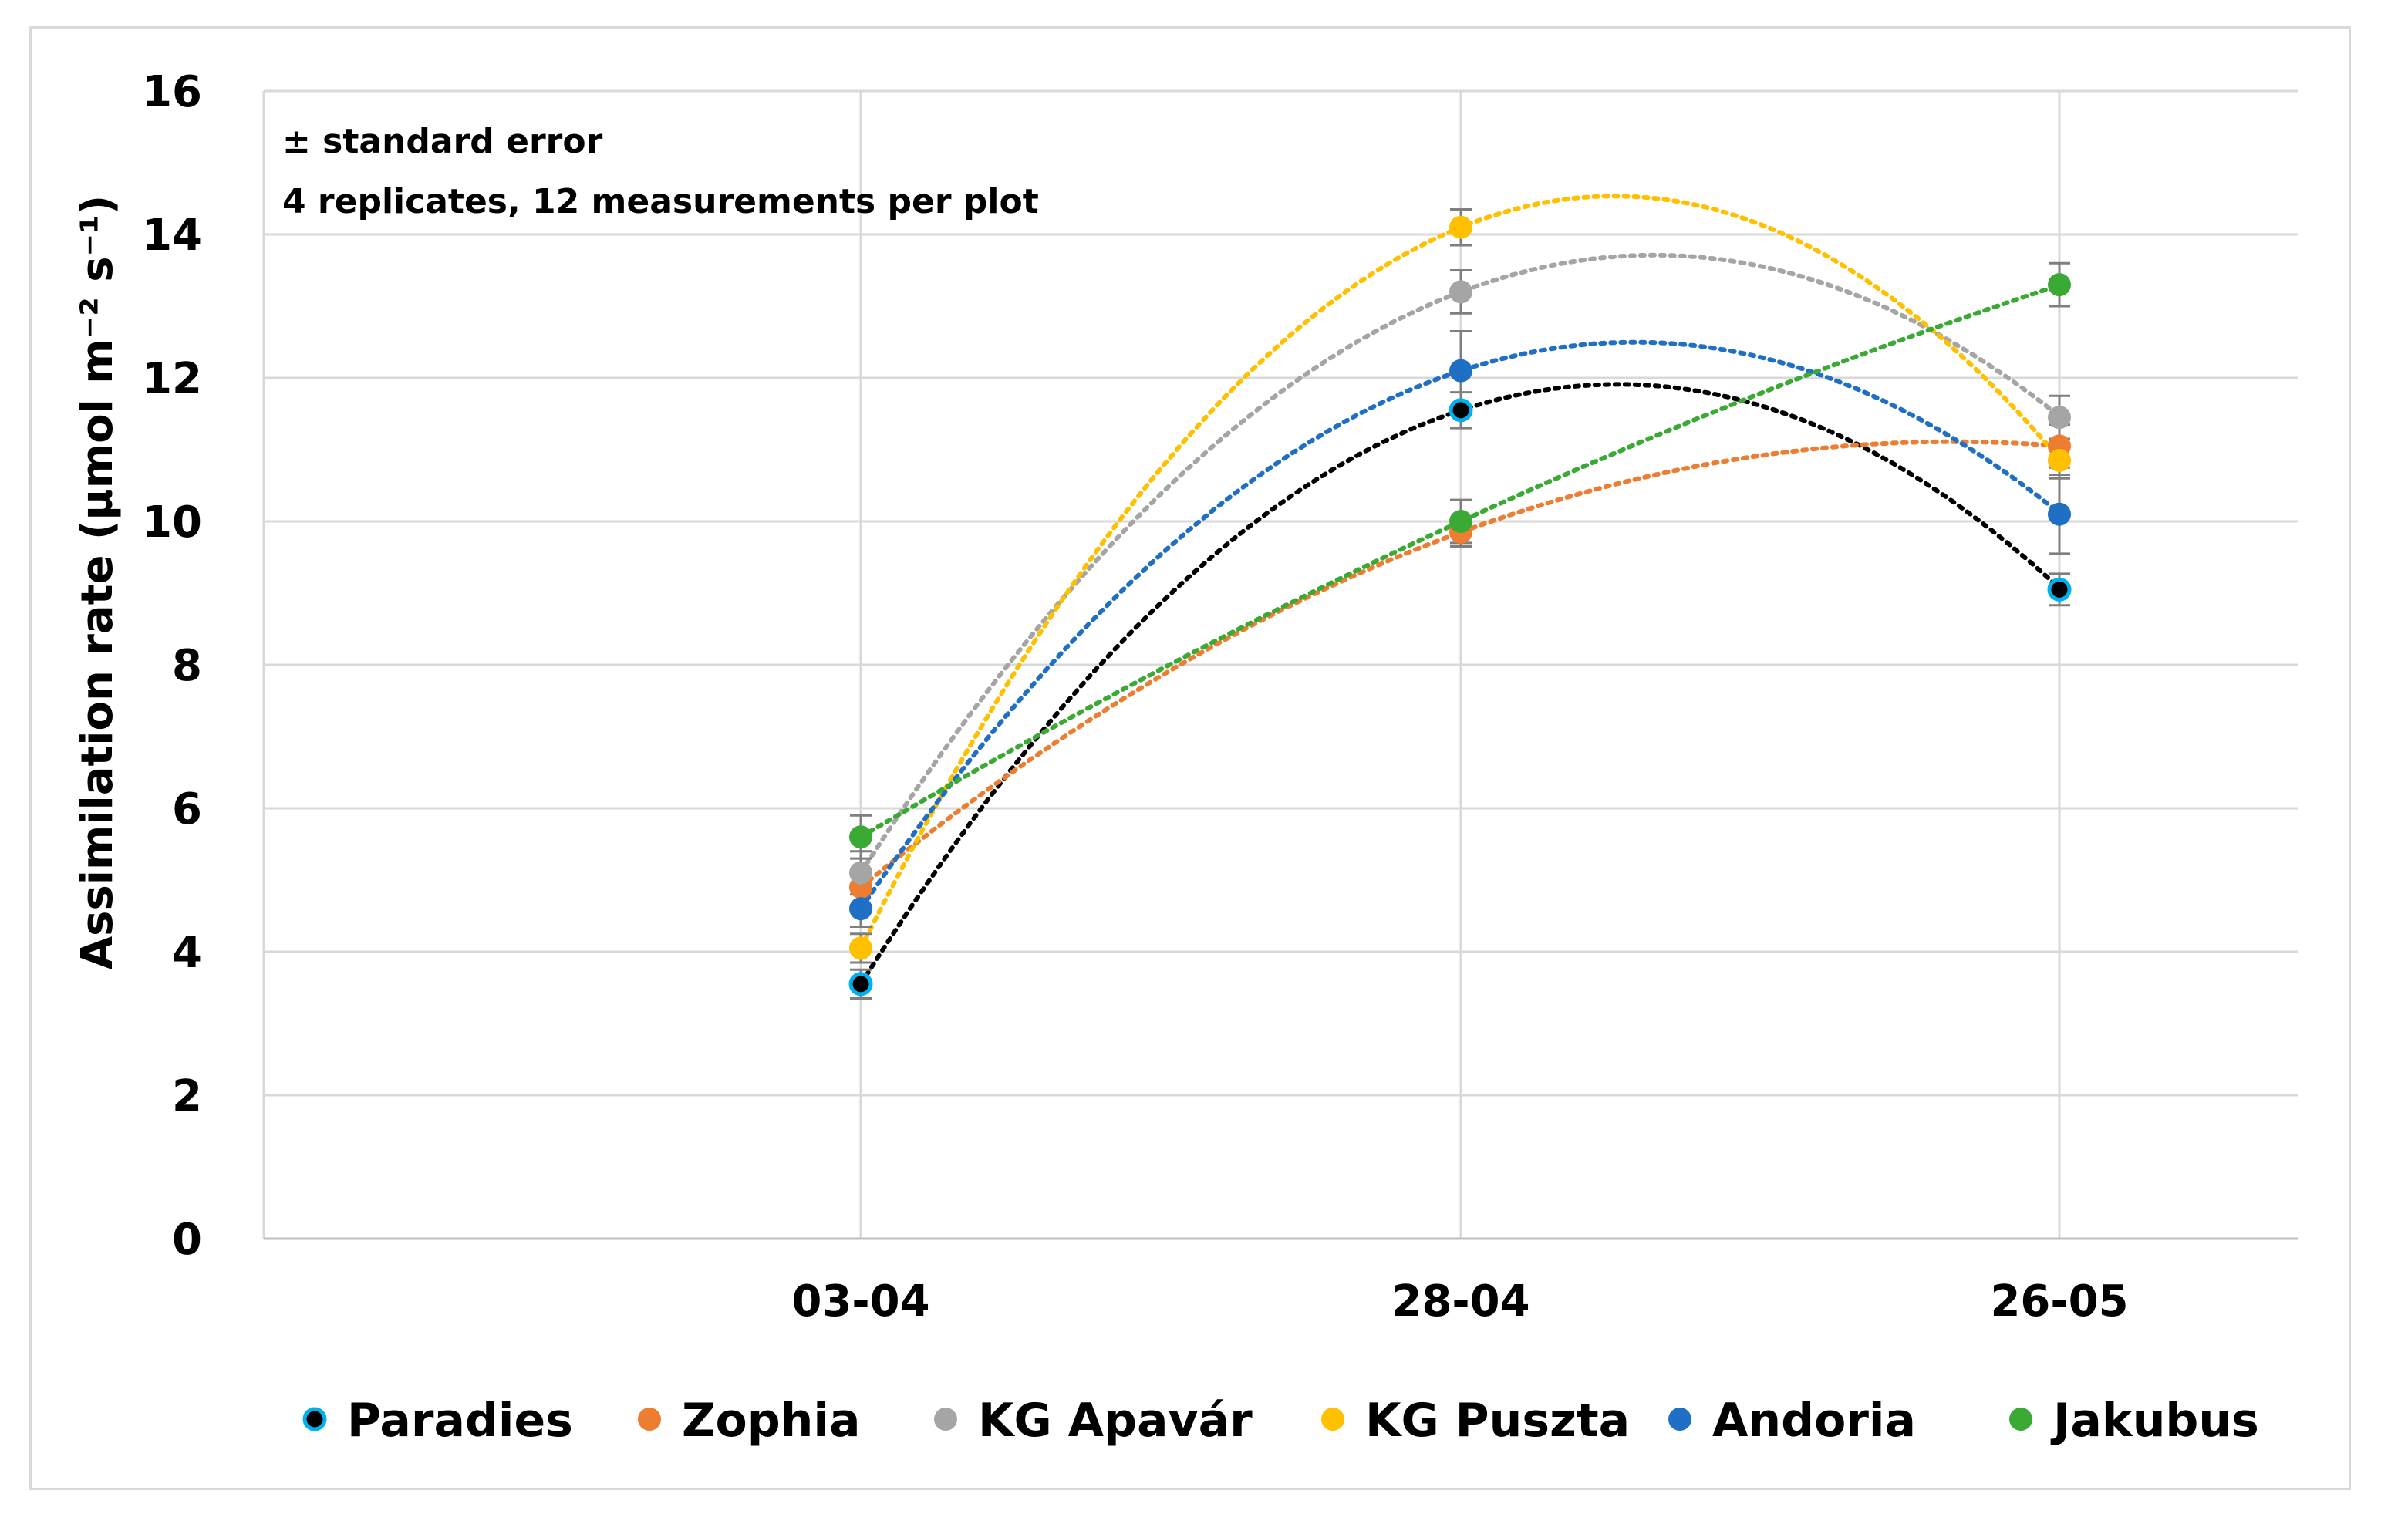 This screenshot has height=1514, width=2408. I want to click on legend-marker-kg-apavar, so click(945, 1419).